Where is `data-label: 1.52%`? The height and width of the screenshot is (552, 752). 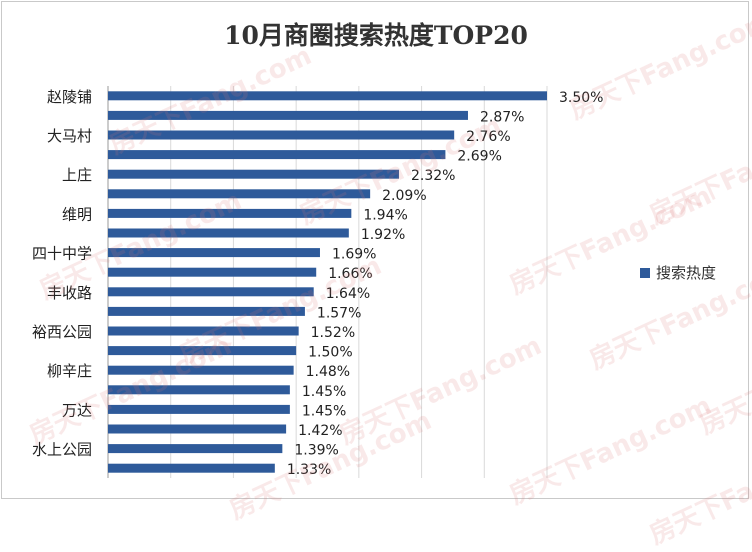 data-label: 1.52% is located at coordinates (333, 333).